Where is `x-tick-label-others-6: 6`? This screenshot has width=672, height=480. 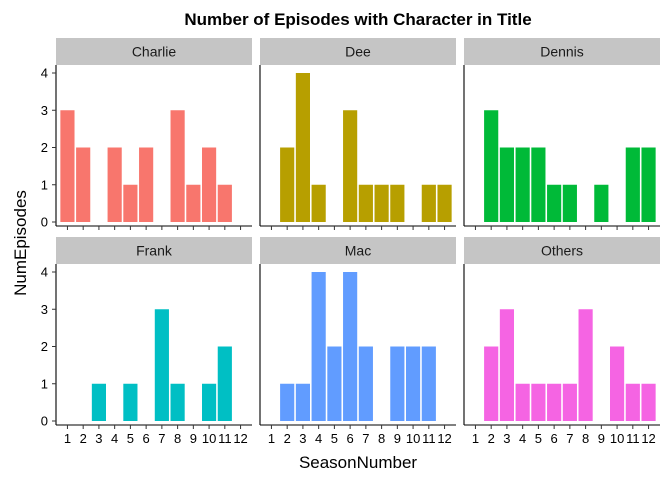 x-tick-label-others-6: 6 is located at coordinates (554, 438).